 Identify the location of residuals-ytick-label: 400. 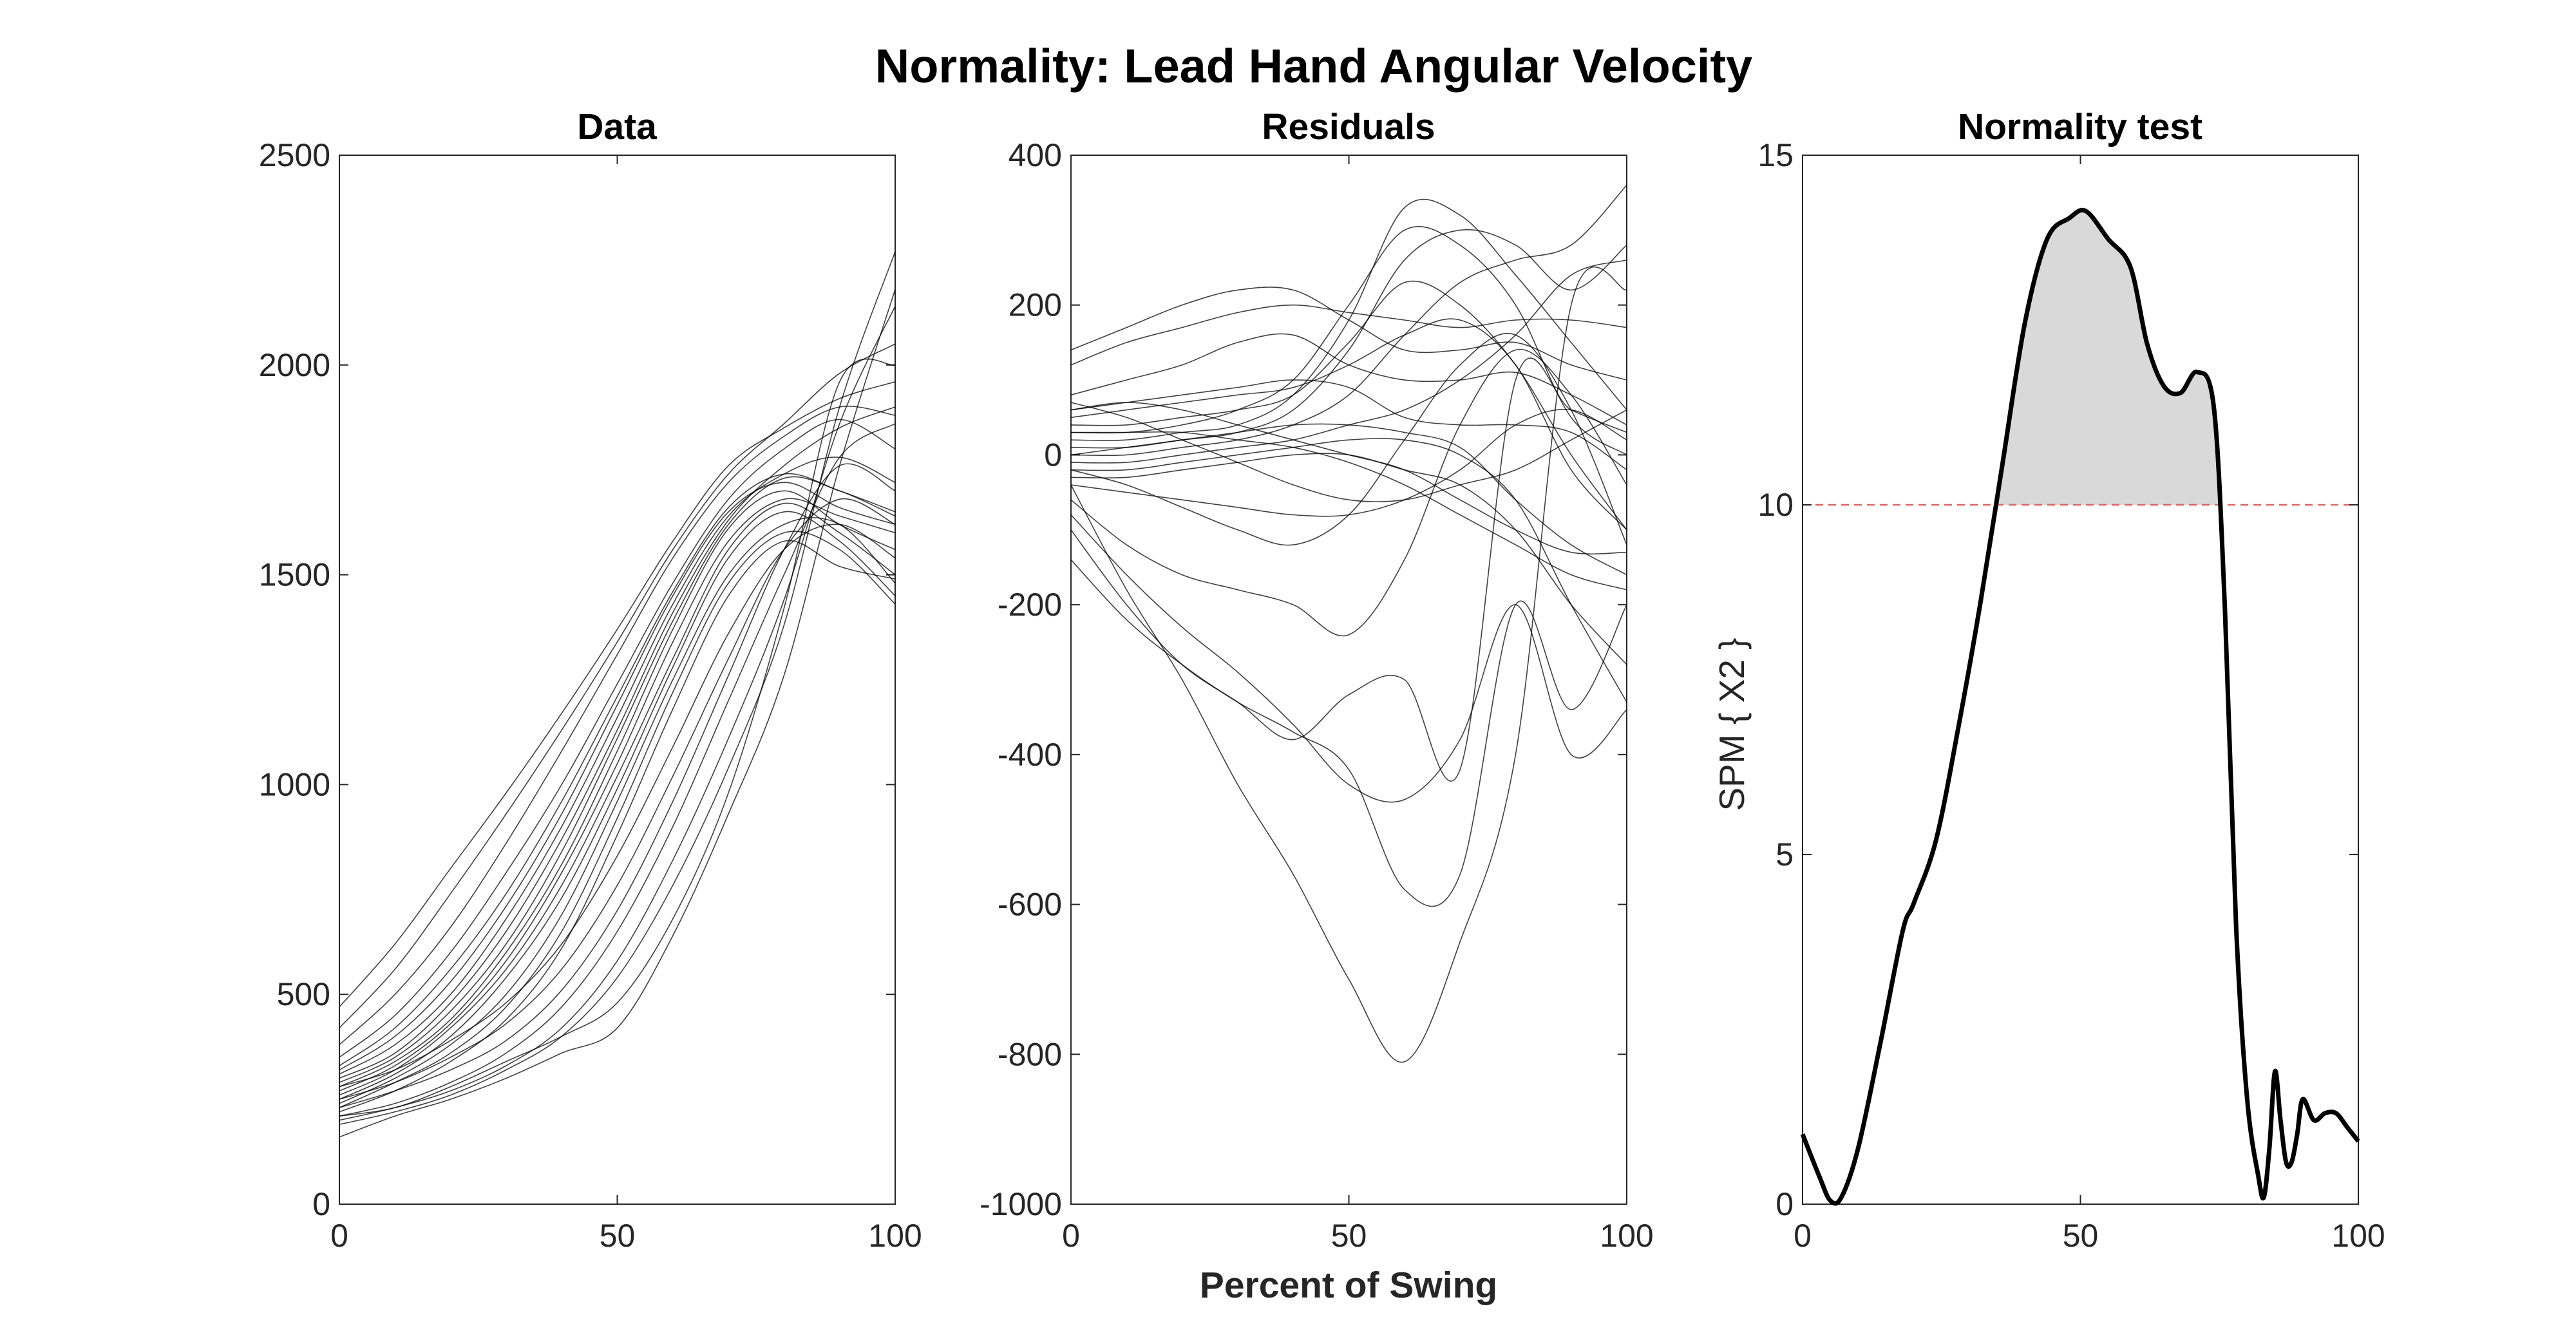
(1035, 155).